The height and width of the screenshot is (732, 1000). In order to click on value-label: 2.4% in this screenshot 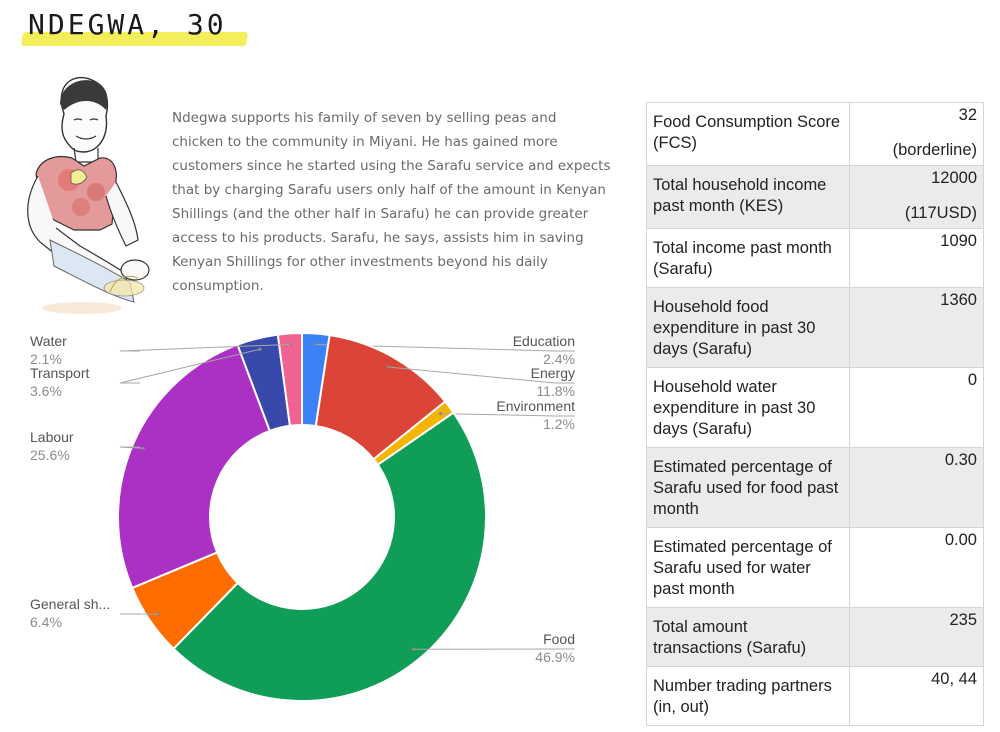, I will do `click(559, 359)`.